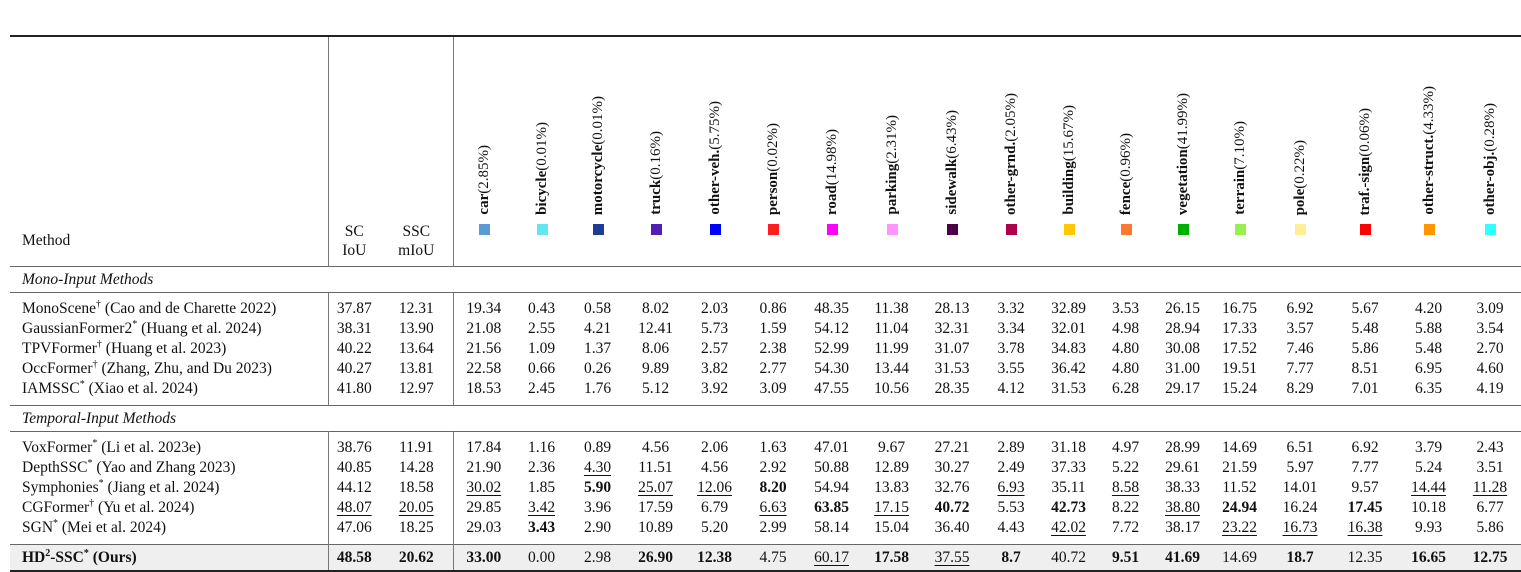 This screenshot has width=1521, height=572. What do you see at coordinates (1300, 528) in the screenshot?
I see `class-value-cell: 16.73` at bounding box center [1300, 528].